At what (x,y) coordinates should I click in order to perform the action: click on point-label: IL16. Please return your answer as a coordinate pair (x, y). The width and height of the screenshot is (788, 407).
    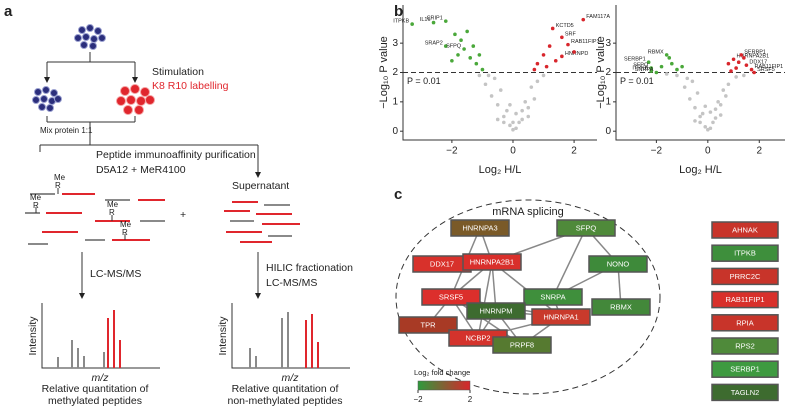
    Looking at the image, I should click on (425, 20).